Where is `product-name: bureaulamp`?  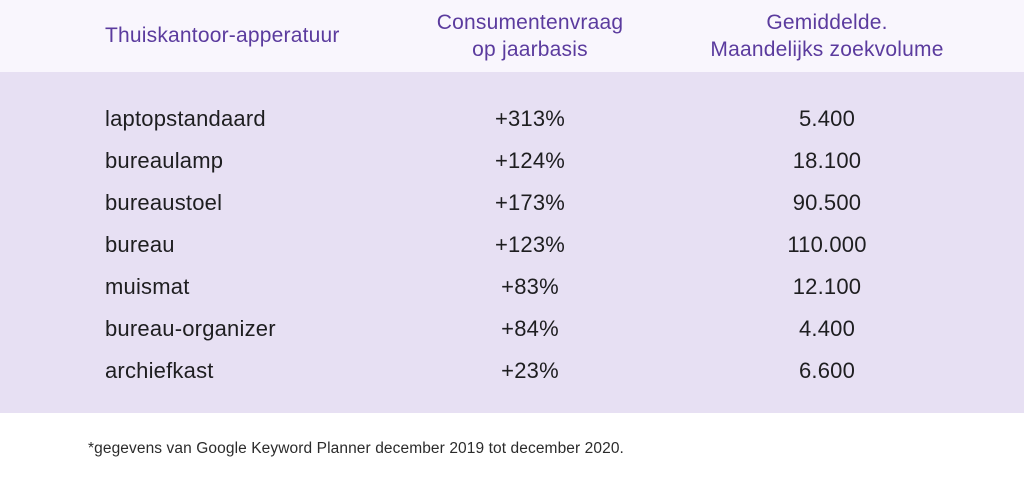
product-name: bureaulamp is located at coordinates (164, 160).